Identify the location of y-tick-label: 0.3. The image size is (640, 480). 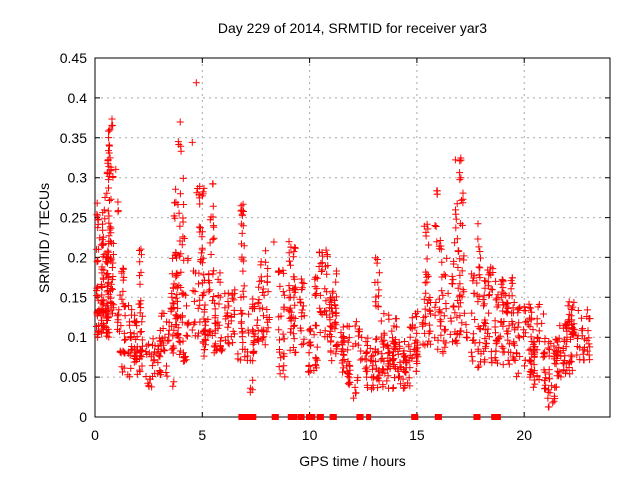
(78, 178).